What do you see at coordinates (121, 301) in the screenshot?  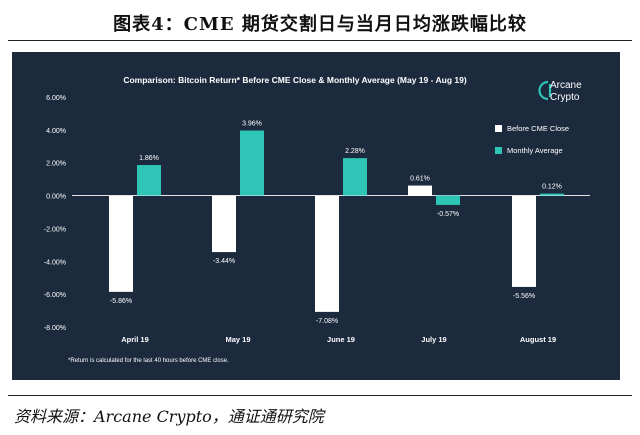 I see `data-label: -5.86%` at bounding box center [121, 301].